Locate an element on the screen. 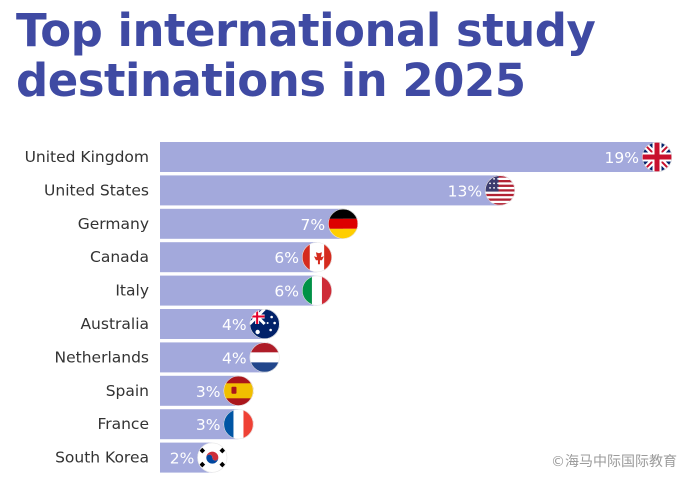 Image resolution: width=685 pixels, height=485 pixels. italy-flag-icon is located at coordinates (316, 290).